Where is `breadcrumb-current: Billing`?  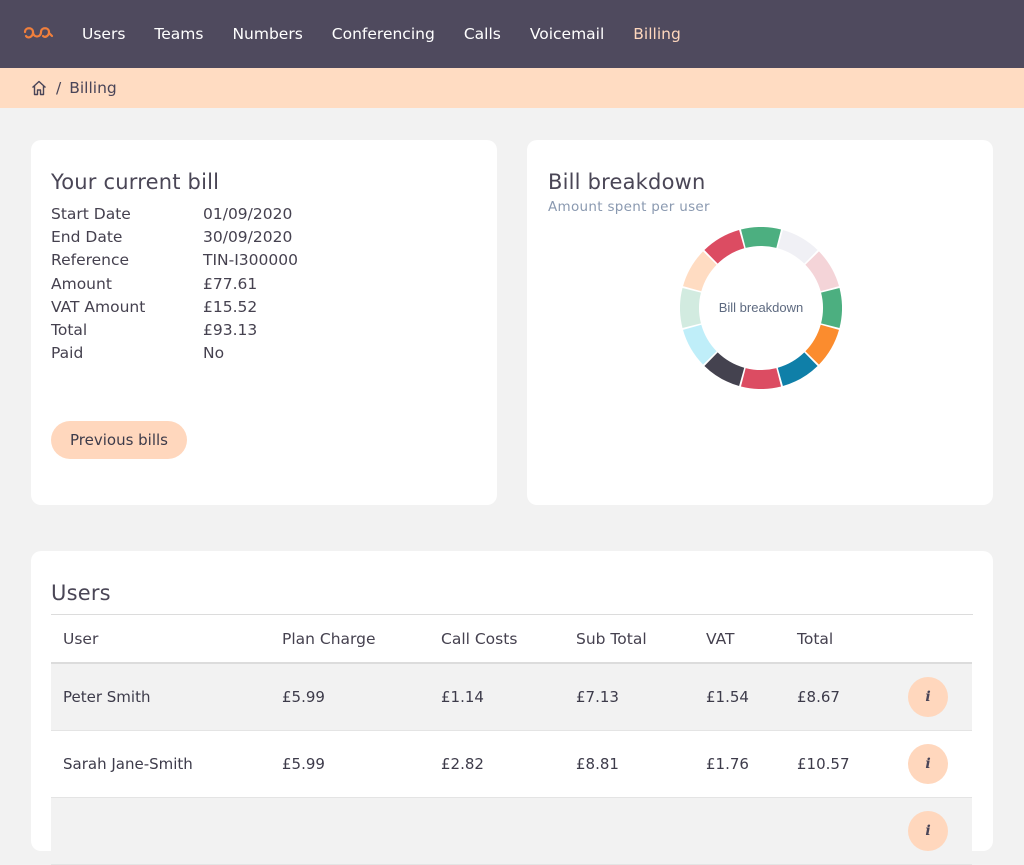
breadcrumb-current: Billing is located at coordinates (93, 88).